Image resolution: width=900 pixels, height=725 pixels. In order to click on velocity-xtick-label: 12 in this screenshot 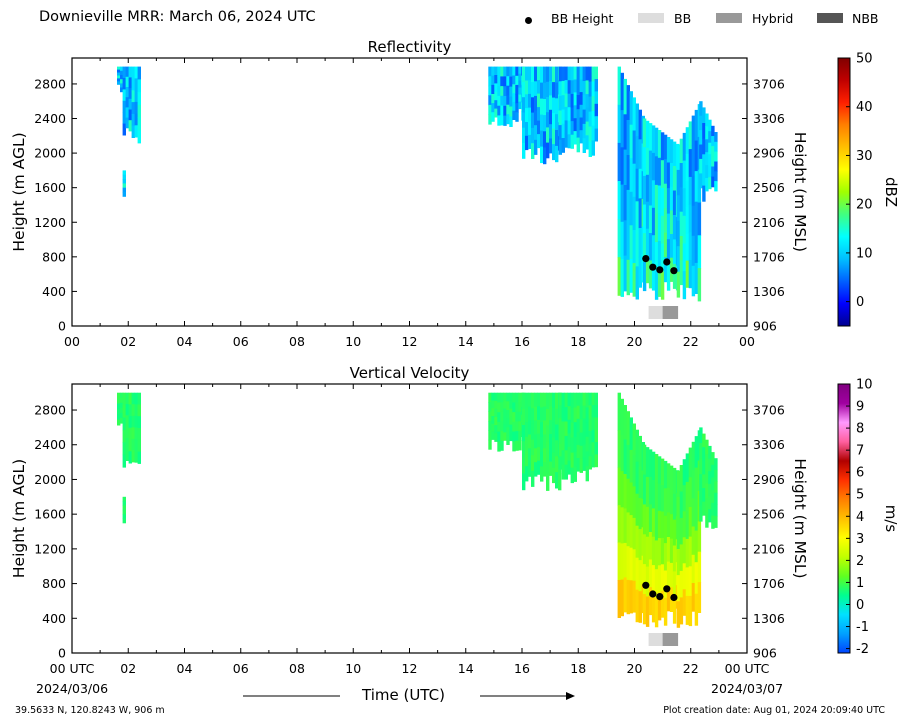, I will do `click(410, 668)`.